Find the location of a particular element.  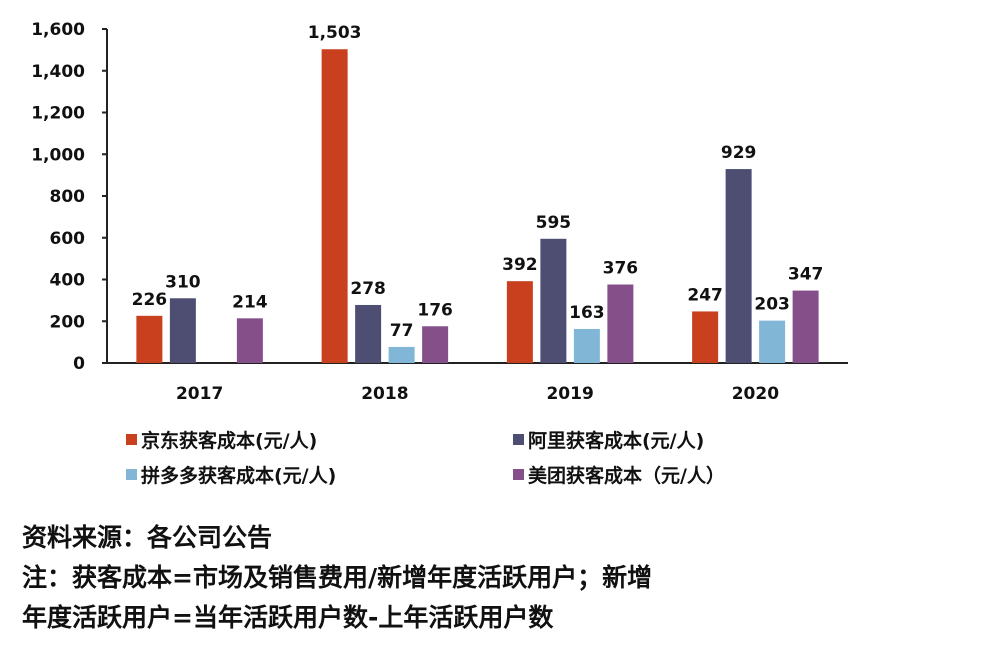

data-label: 392 is located at coordinates (520, 265).